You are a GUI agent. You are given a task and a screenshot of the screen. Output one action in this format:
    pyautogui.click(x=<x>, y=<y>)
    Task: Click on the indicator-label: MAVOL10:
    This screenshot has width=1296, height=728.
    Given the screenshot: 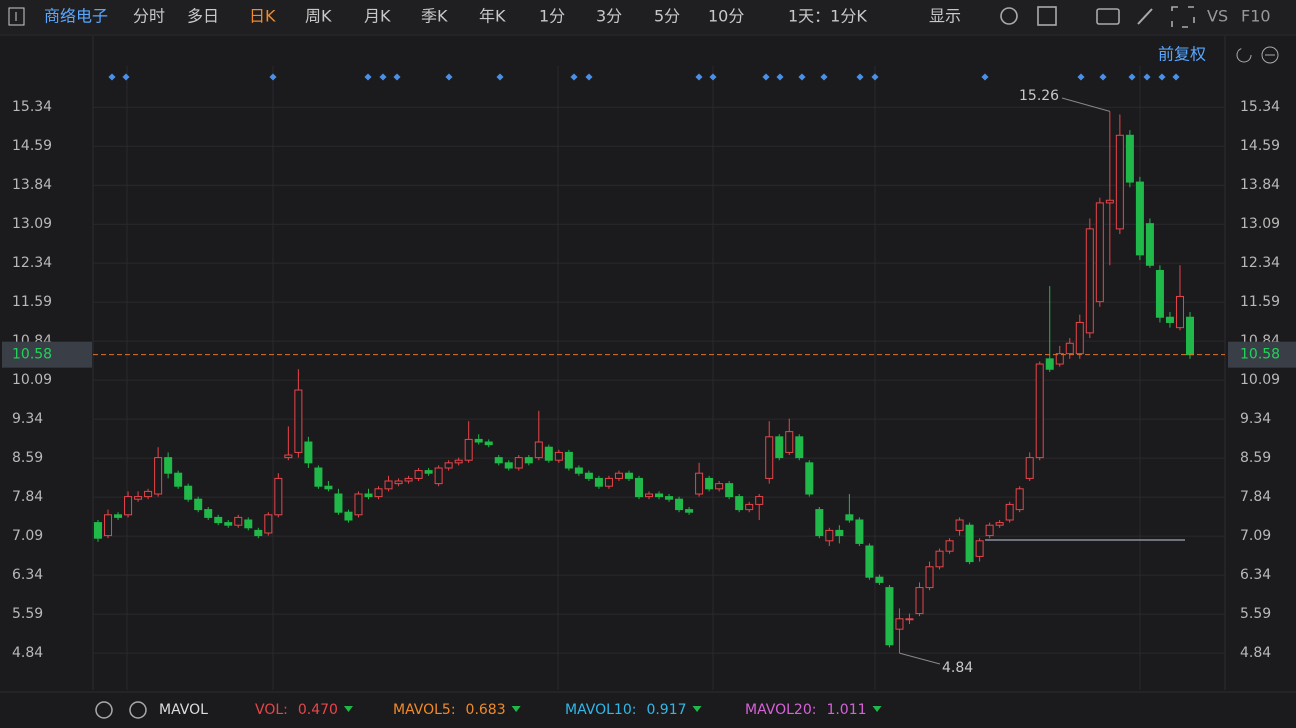 What is the action you would take?
    pyautogui.click(x=600, y=710)
    